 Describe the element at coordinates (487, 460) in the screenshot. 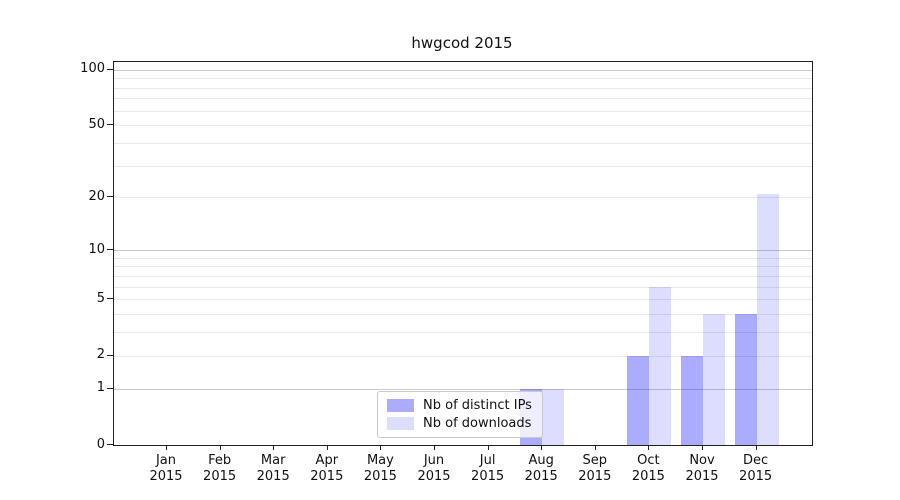

I see `x-tick-month: Jul` at that location.